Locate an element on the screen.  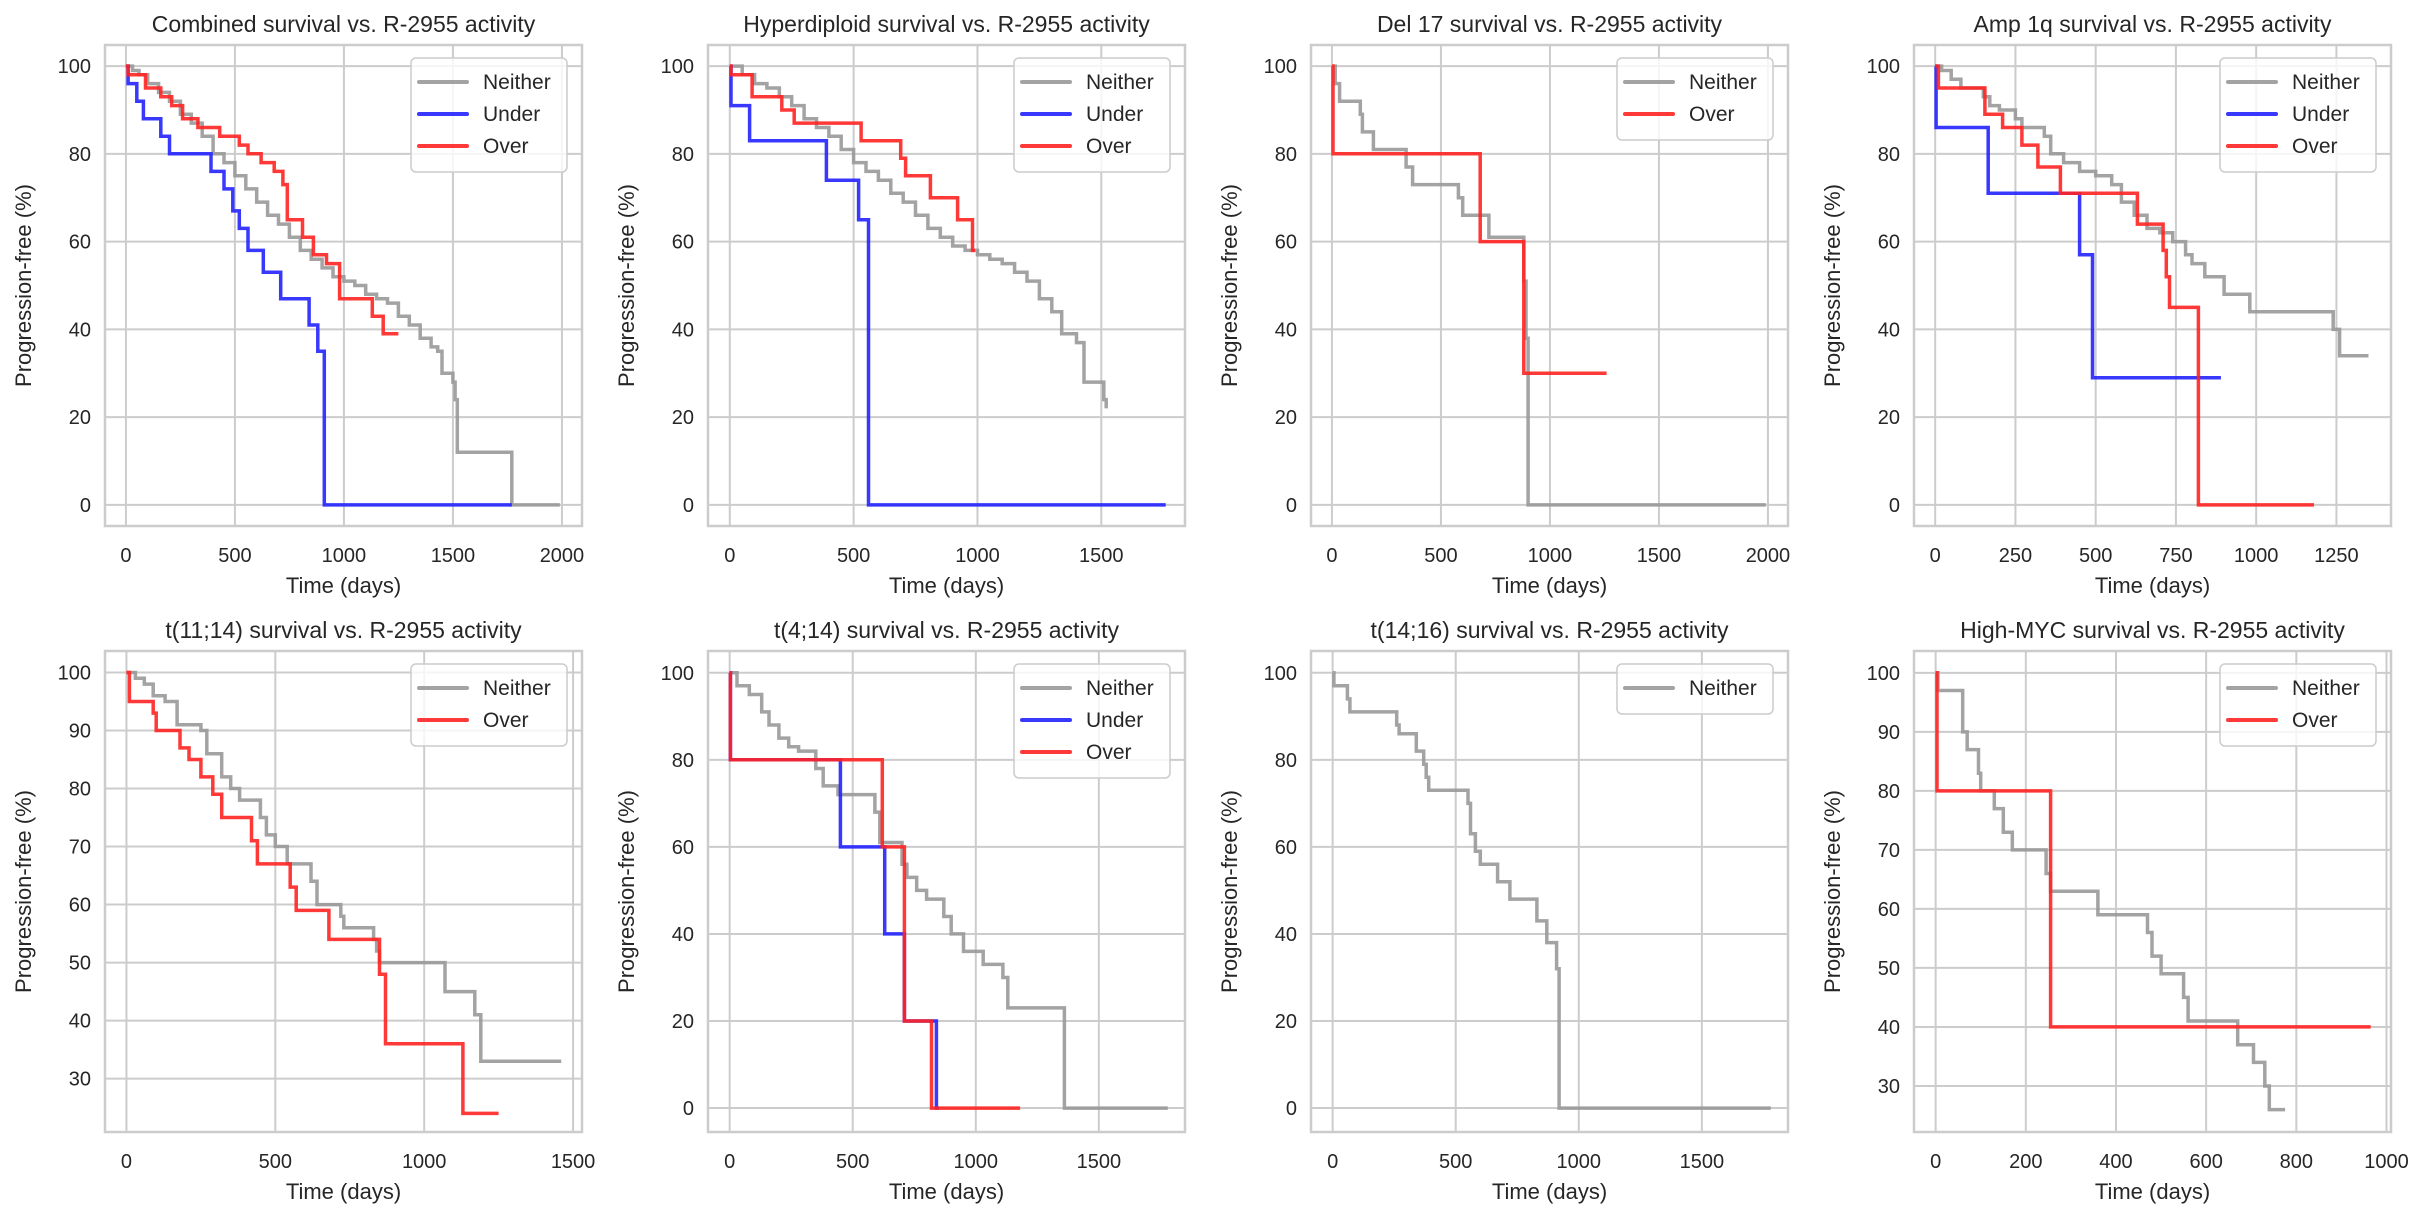
x-tick-label: 1250 is located at coordinates (2336, 556).